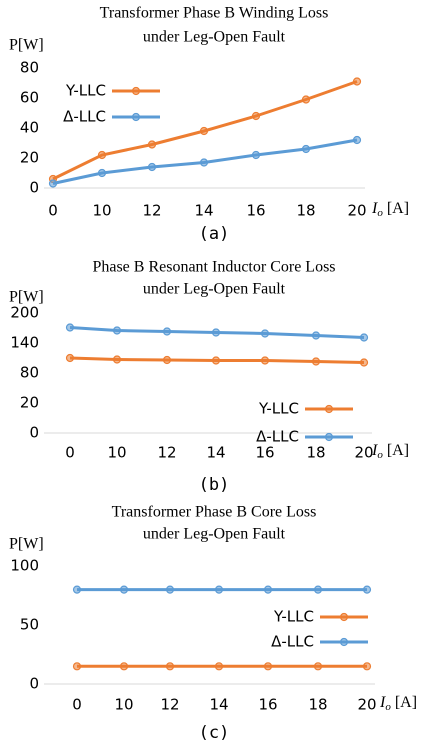 This screenshot has height=745, width=429. Describe the element at coordinates (214, 234) in the screenshot. I see `caption: (a)` at that location.